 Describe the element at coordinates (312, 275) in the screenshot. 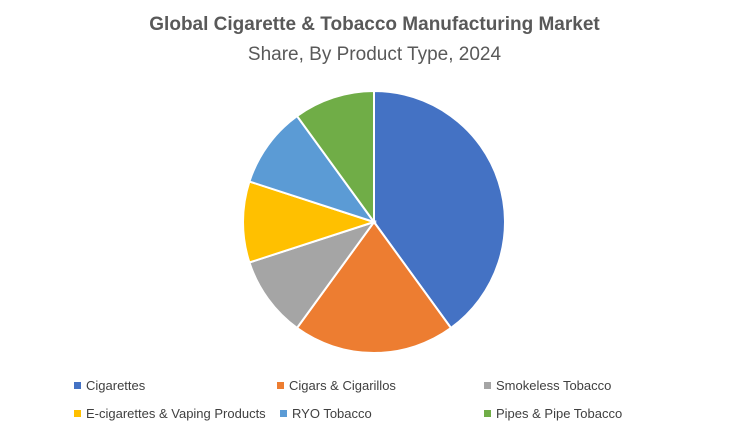

I see `pie-slice-smokeless` at that location.